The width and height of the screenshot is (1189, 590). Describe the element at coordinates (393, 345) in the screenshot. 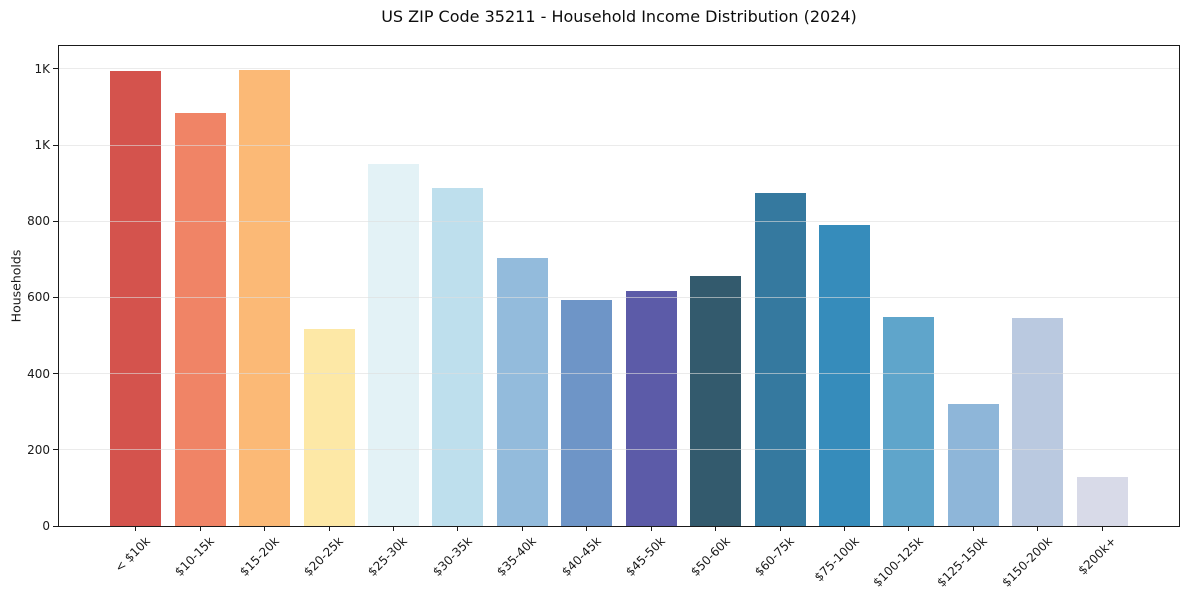

I see `bar-25-30k` at that location.